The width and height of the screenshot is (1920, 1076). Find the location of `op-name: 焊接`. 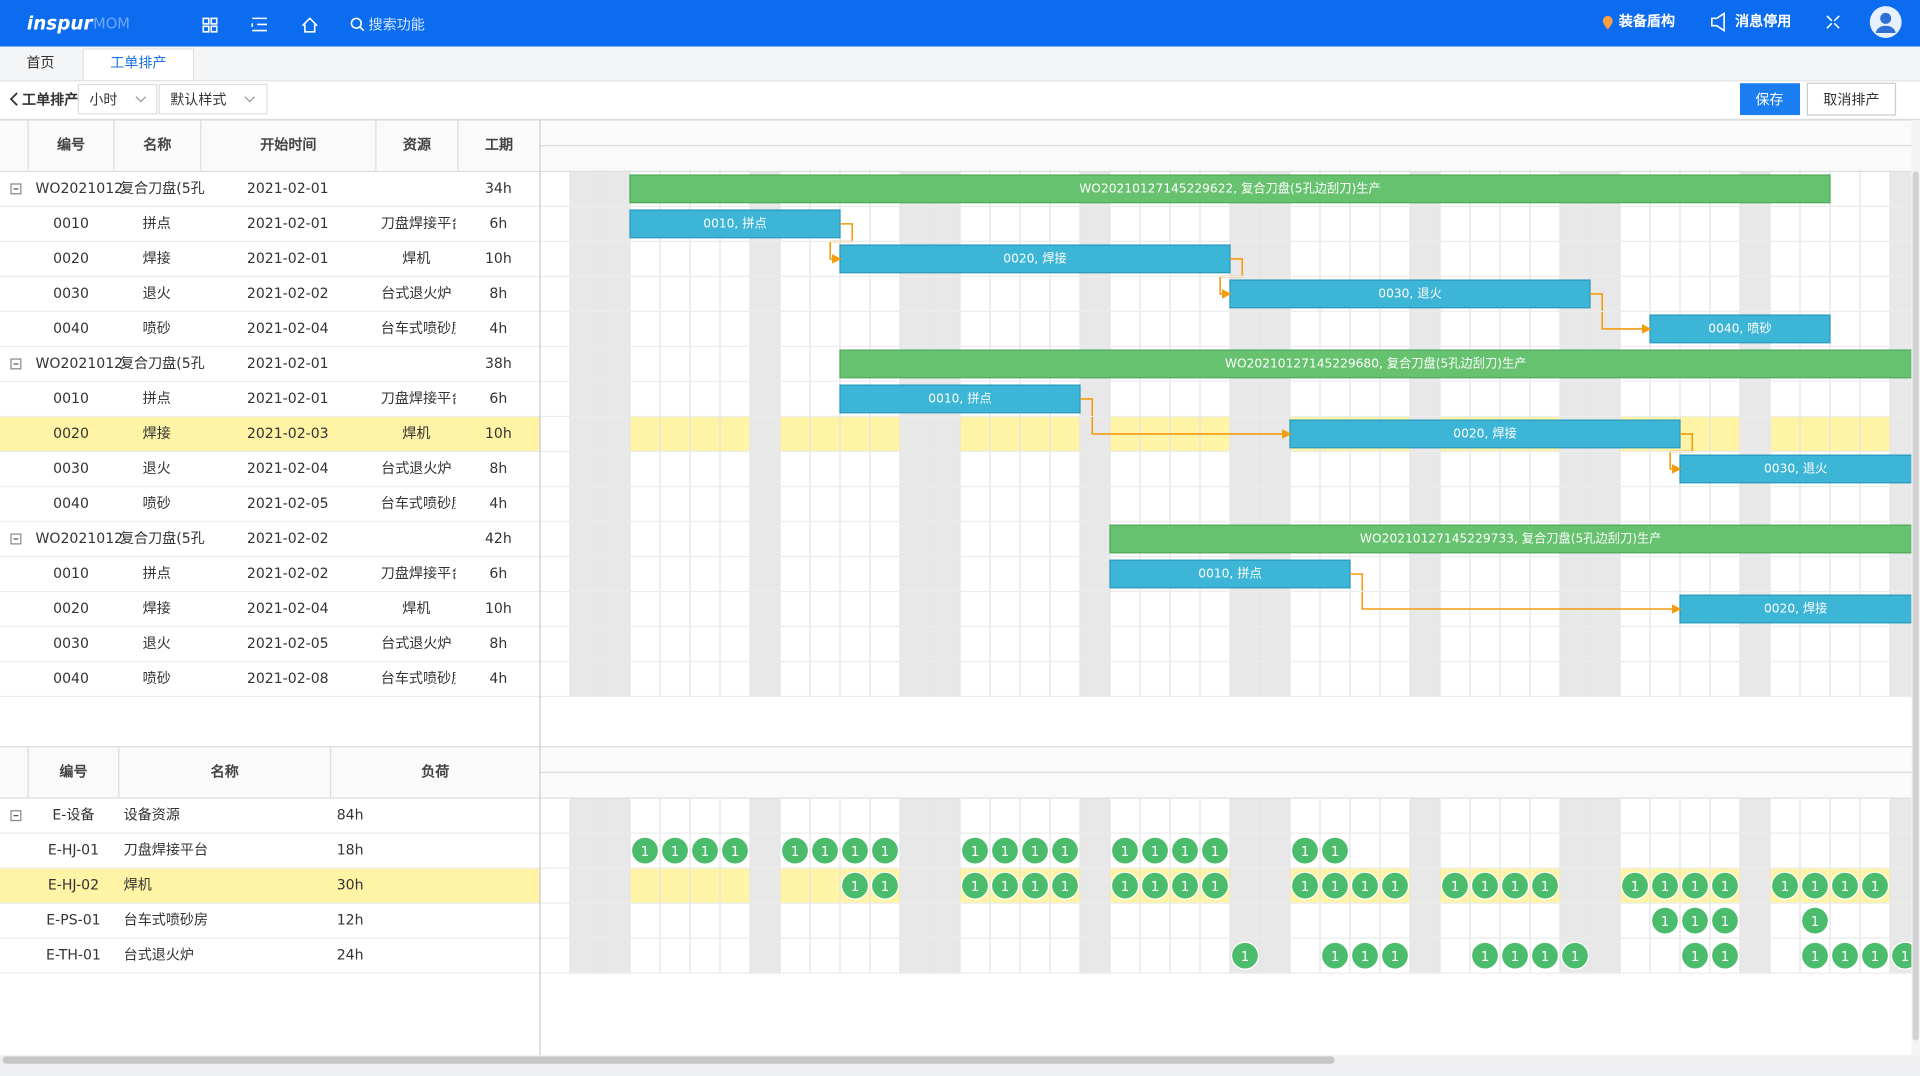

op-name: 焊接 is located at coordinates (157, 608).